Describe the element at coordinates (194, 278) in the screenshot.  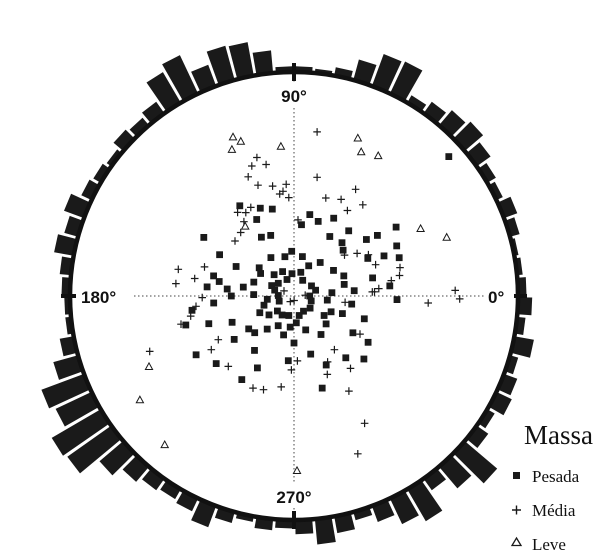
I see `point-média-38` at that location.